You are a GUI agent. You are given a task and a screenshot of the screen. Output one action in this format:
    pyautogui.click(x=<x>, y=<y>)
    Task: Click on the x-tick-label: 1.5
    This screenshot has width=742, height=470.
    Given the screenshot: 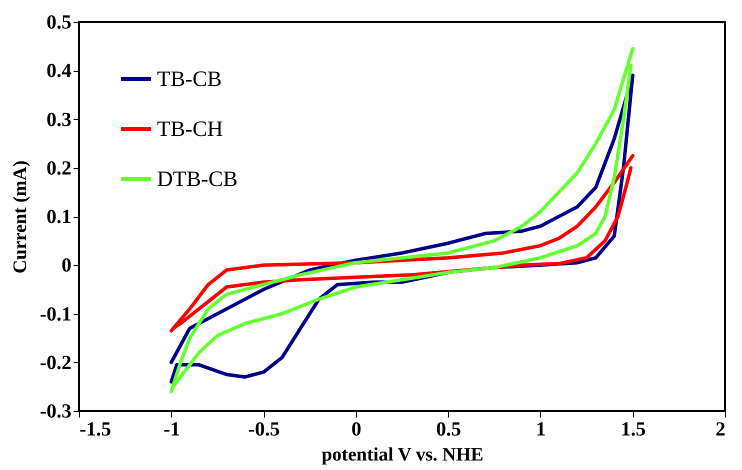 What is the action you would take?
    pyautogui.click(x=633, y=429)
    